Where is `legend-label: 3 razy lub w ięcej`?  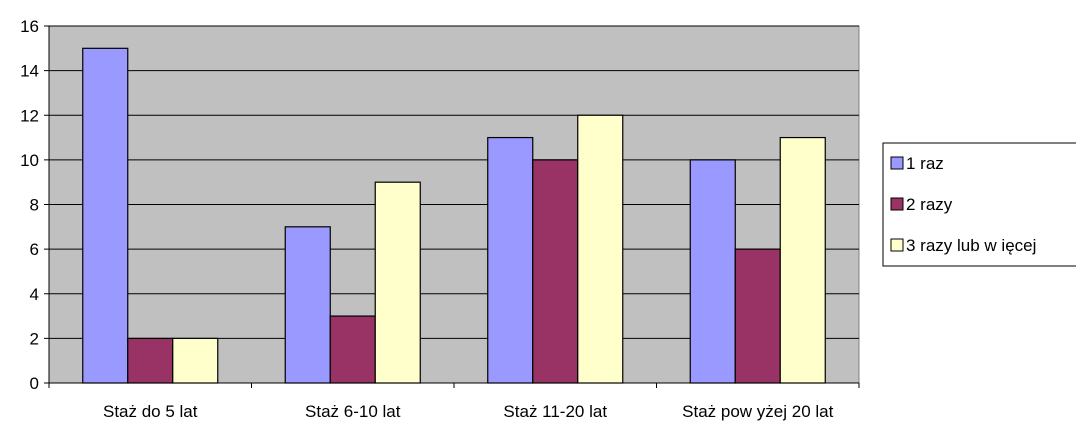 legend-label: 3 razy lub w ięcej is located at coordinates (971, 245).